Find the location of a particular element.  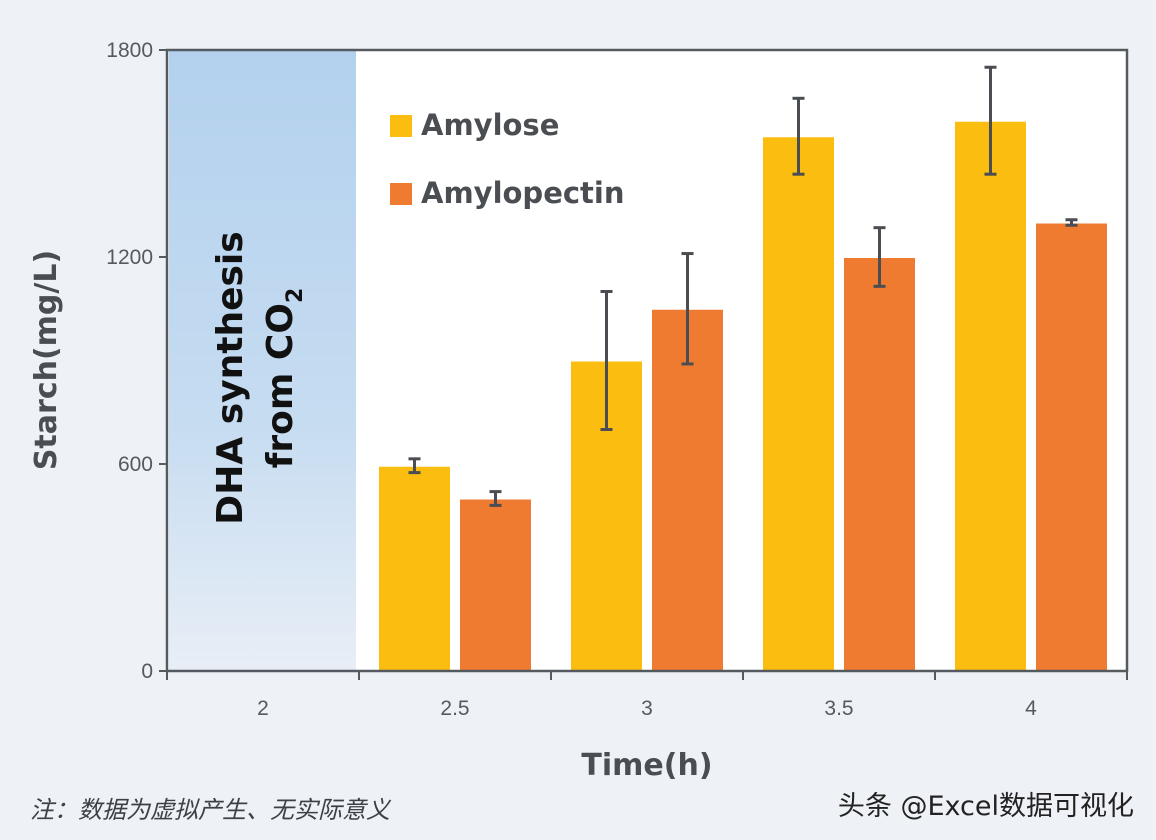

shaded-region-label-2: from CO2 is located at coordinates (284, 378).